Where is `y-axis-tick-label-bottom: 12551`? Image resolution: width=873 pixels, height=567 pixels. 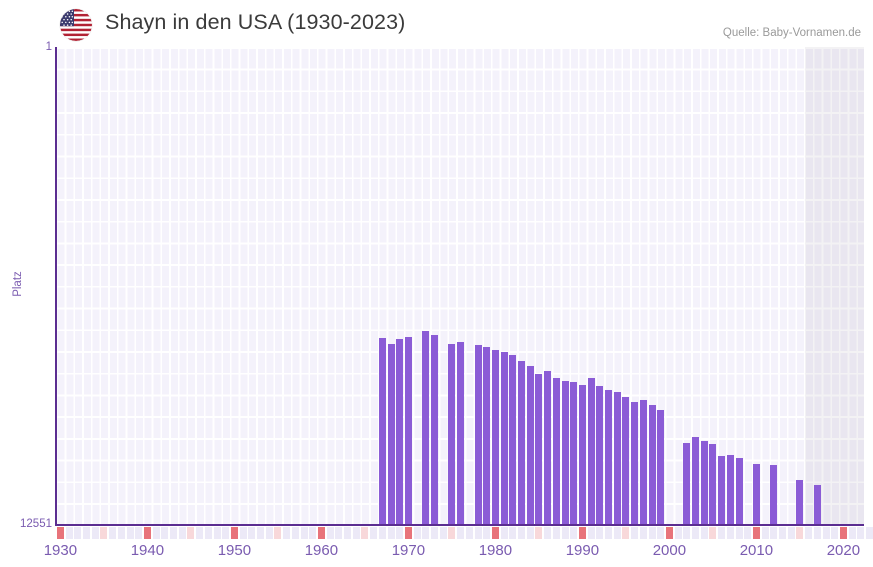 y-axis-tick-label-bottom: 12551 is located at coordinates (36, 524).